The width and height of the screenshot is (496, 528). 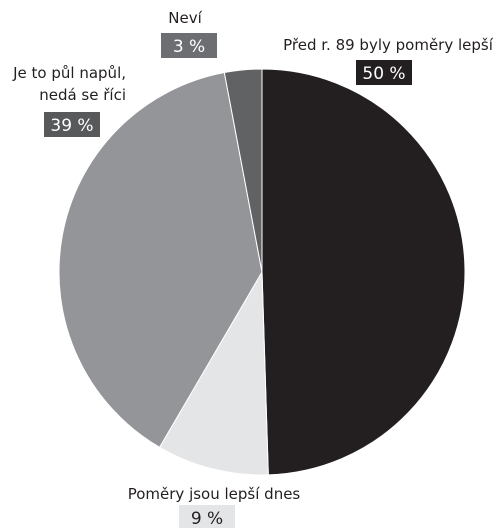 I want to click on label-group-prior-89: Před r. 89 byly poměry lepší 50 %, so click(x=388, y=60).